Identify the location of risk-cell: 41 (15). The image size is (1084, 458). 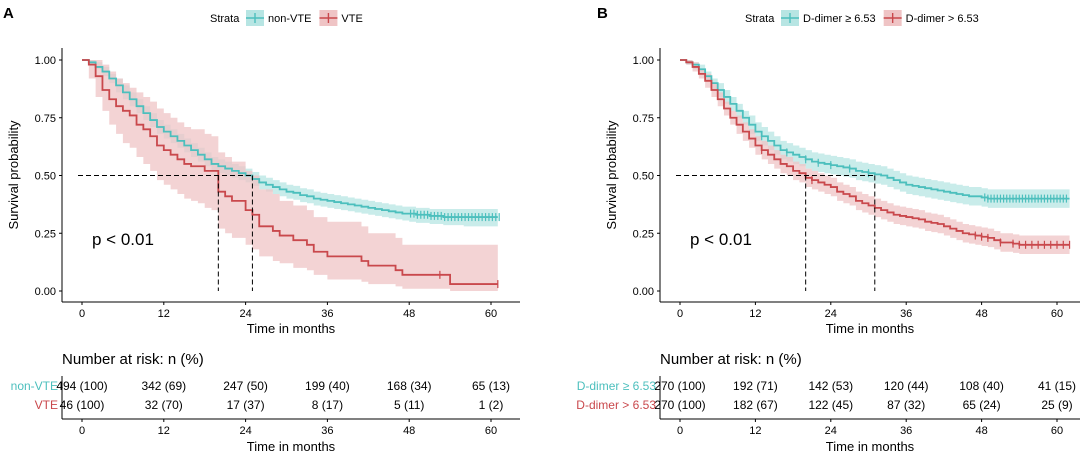
(1057, 386).